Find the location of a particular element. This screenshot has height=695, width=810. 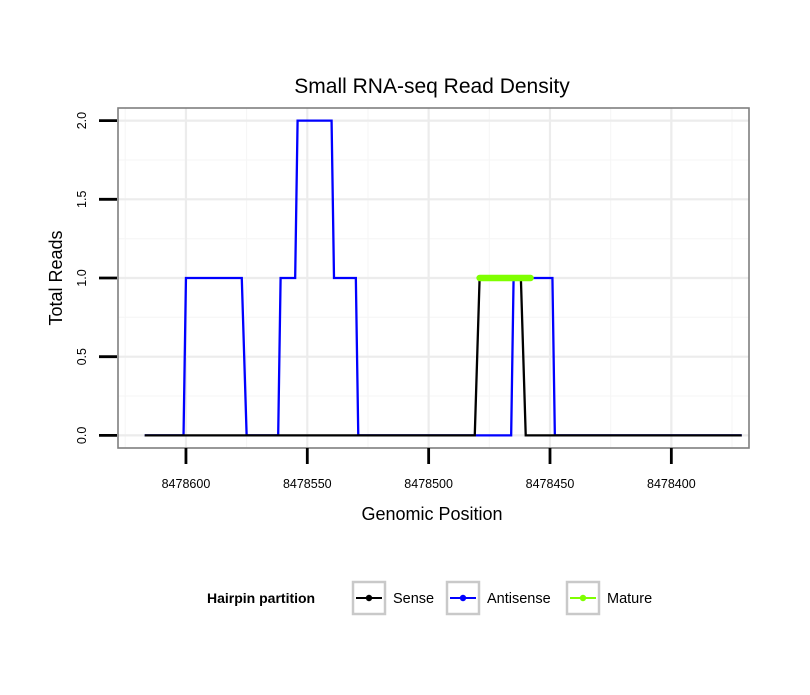

x-tick-label: 8478600 is located at coordinates (186, 484).